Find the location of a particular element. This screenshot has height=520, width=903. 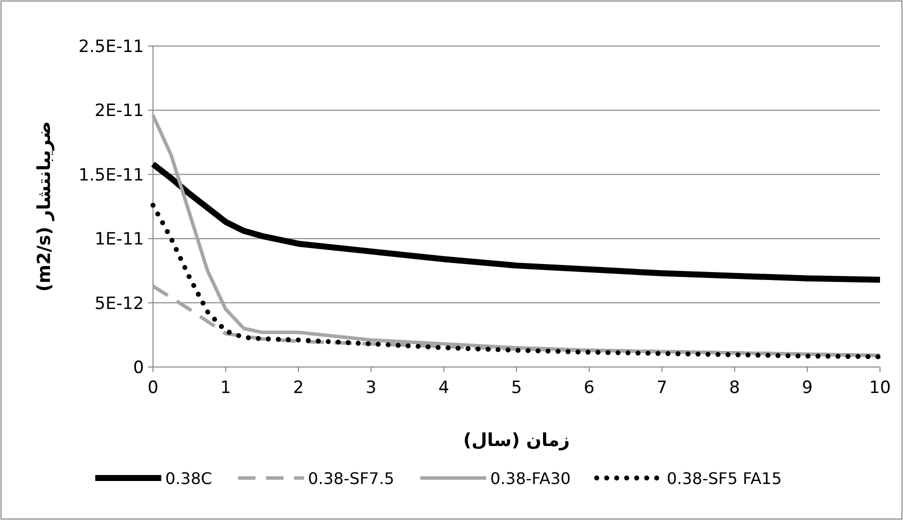

y-tick-label: 1.5E-11 is located at coordinates (111, 175).